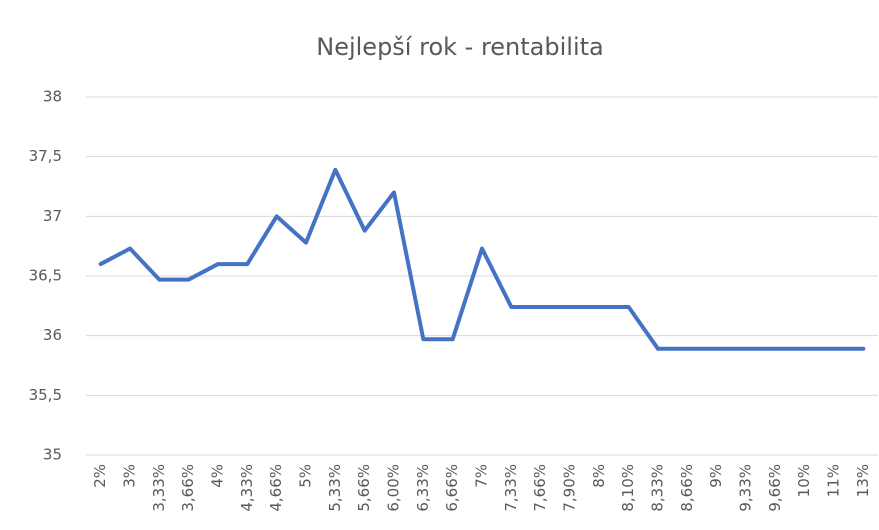 Image resolution: width=879 pixels, height=530 pixels. Describe the element at coordinates (45, 156) in the screenshot. I see `y-tick-label: 37,5` at that location.